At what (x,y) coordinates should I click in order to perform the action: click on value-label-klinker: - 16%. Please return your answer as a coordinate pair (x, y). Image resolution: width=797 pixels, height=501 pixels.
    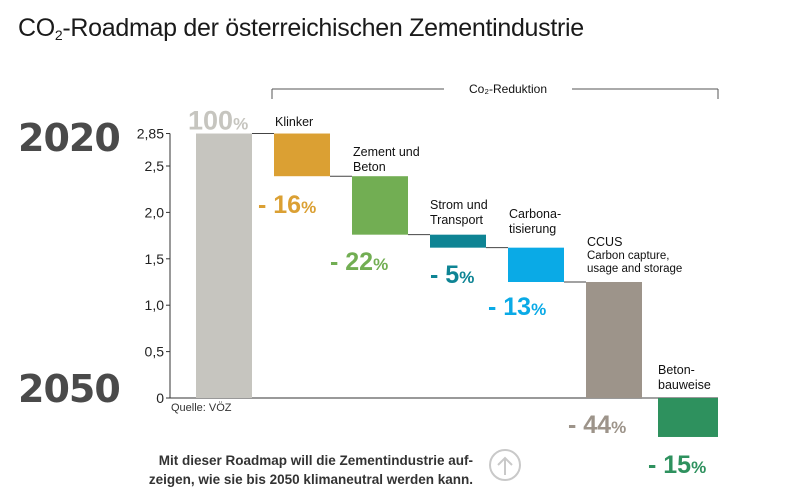
    Looking at the image, I should click on (287, 205).